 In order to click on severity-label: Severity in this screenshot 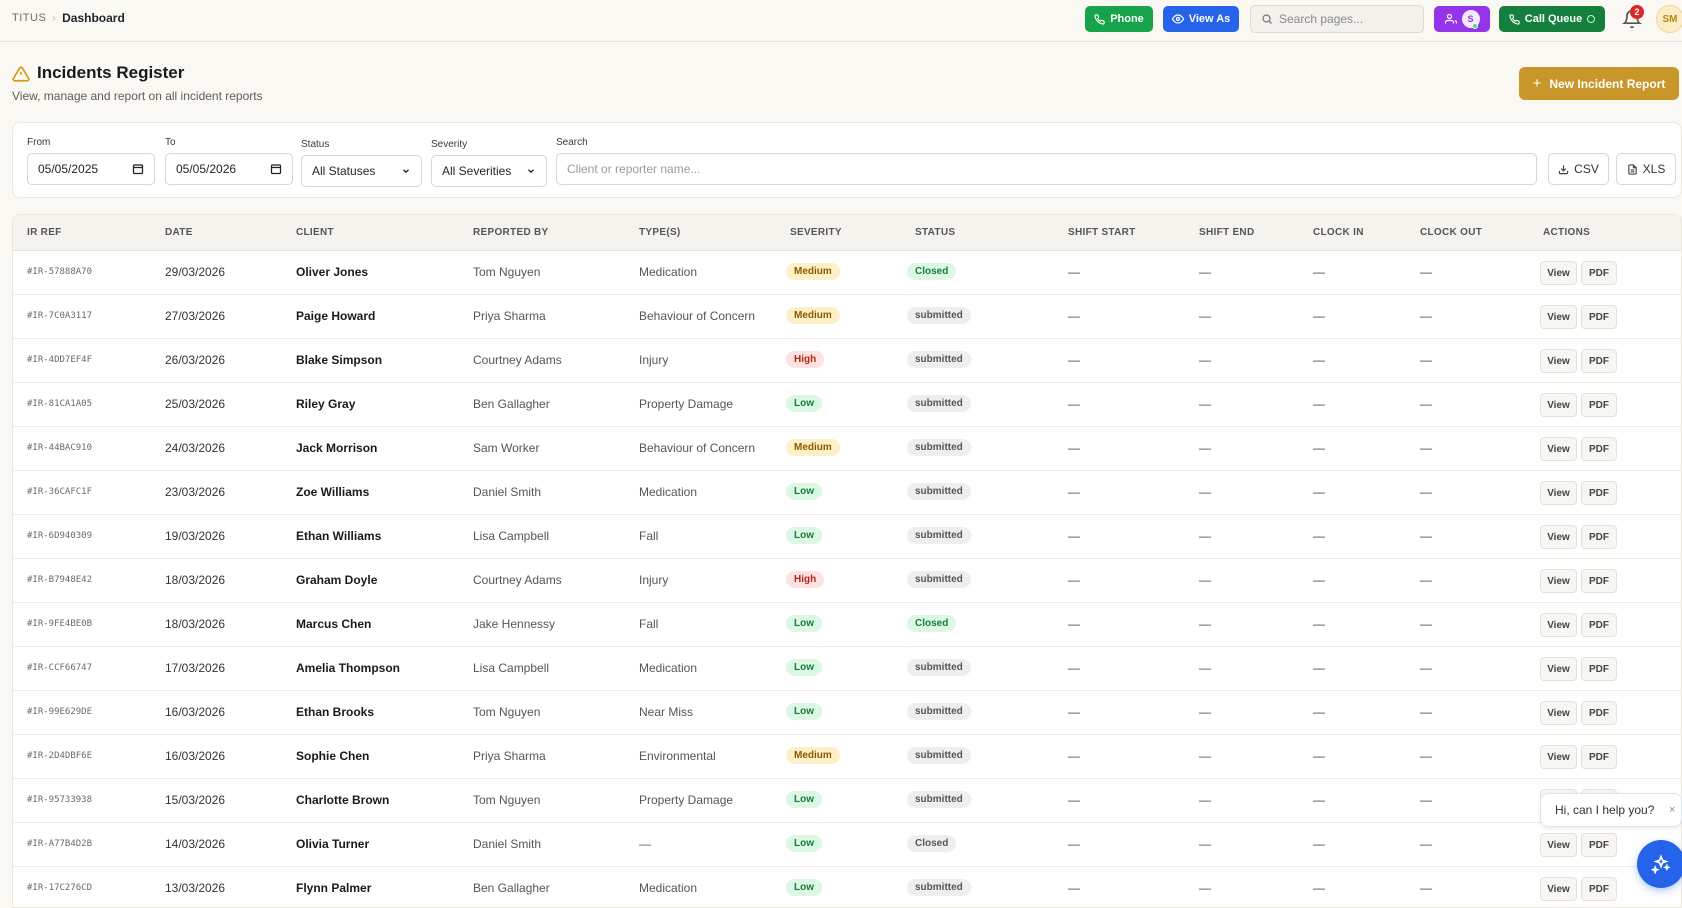, I will do `click(449, 144)`.